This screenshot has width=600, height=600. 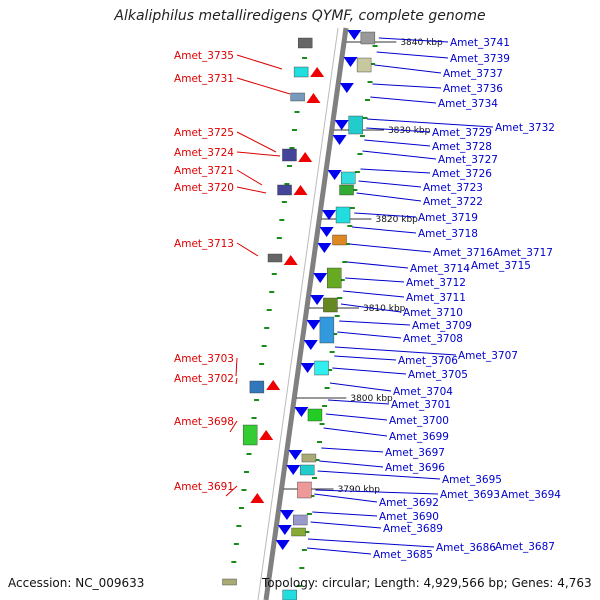 What do you see at coordinates (306, 313) in the screenshot?
I see `genome-axis` at bounding box center [306, 313].